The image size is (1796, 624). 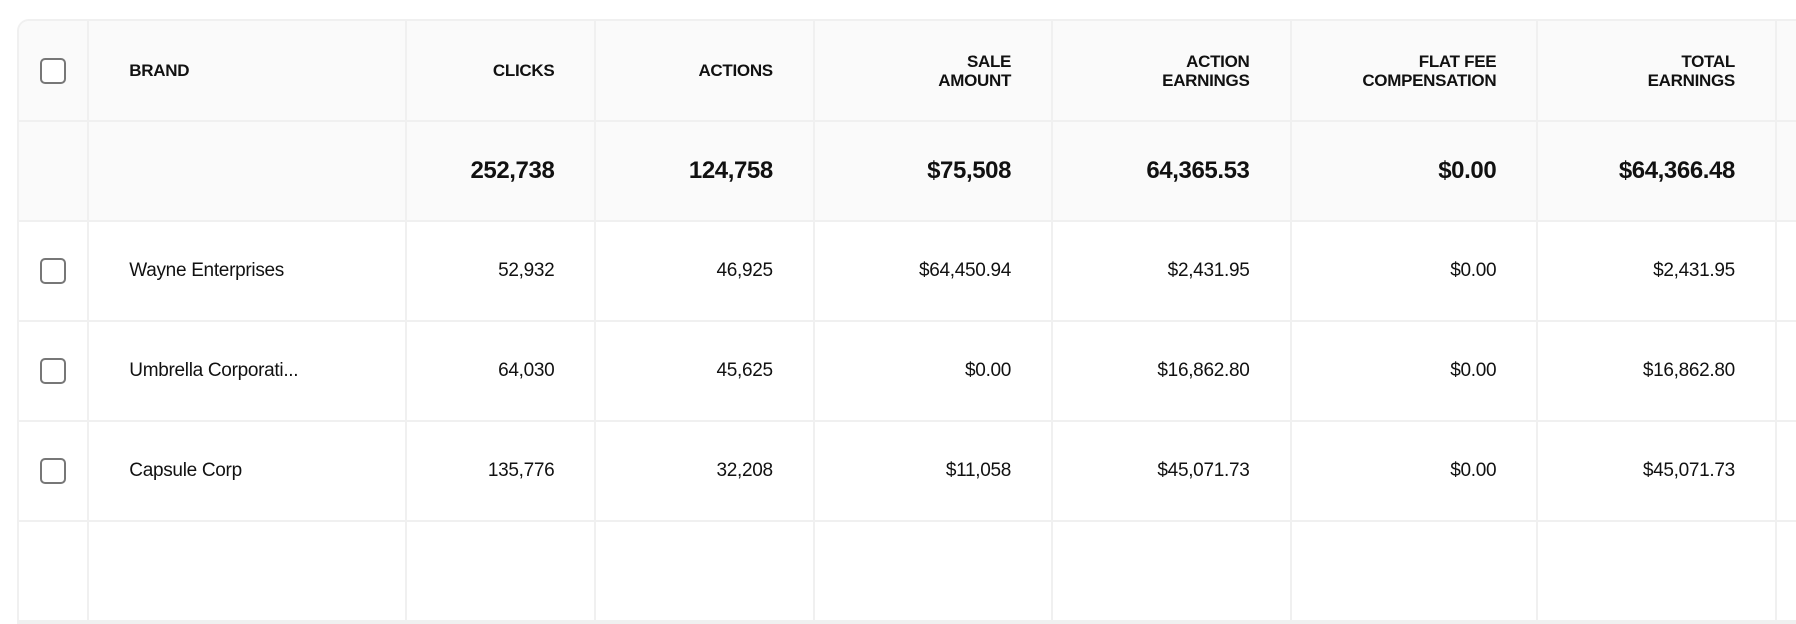 I want to click on header-line: FLAT FEE, so click(x=1457, y=61).